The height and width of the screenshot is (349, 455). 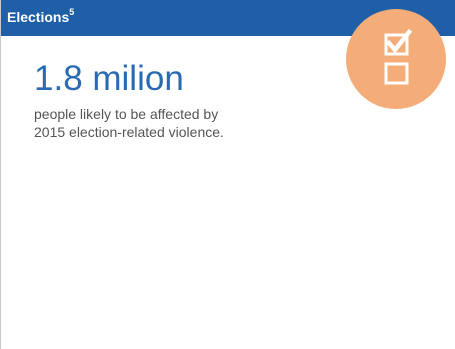 What do you see at coordinates (38, 17) in the screenshot?
I see `card-title-text: Elections` at bounding box center [38, 17].